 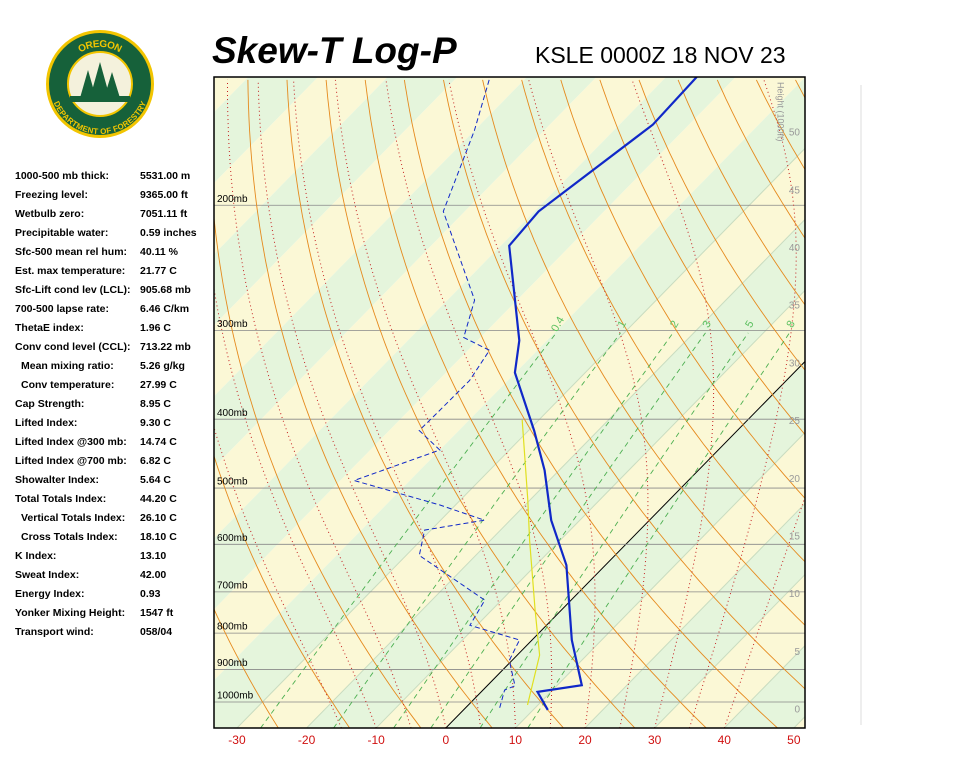 What do you see at coordinates (795, 421) in the screenshot?
I see `y2-tick-label: 25` at bounding box center [795, 421].